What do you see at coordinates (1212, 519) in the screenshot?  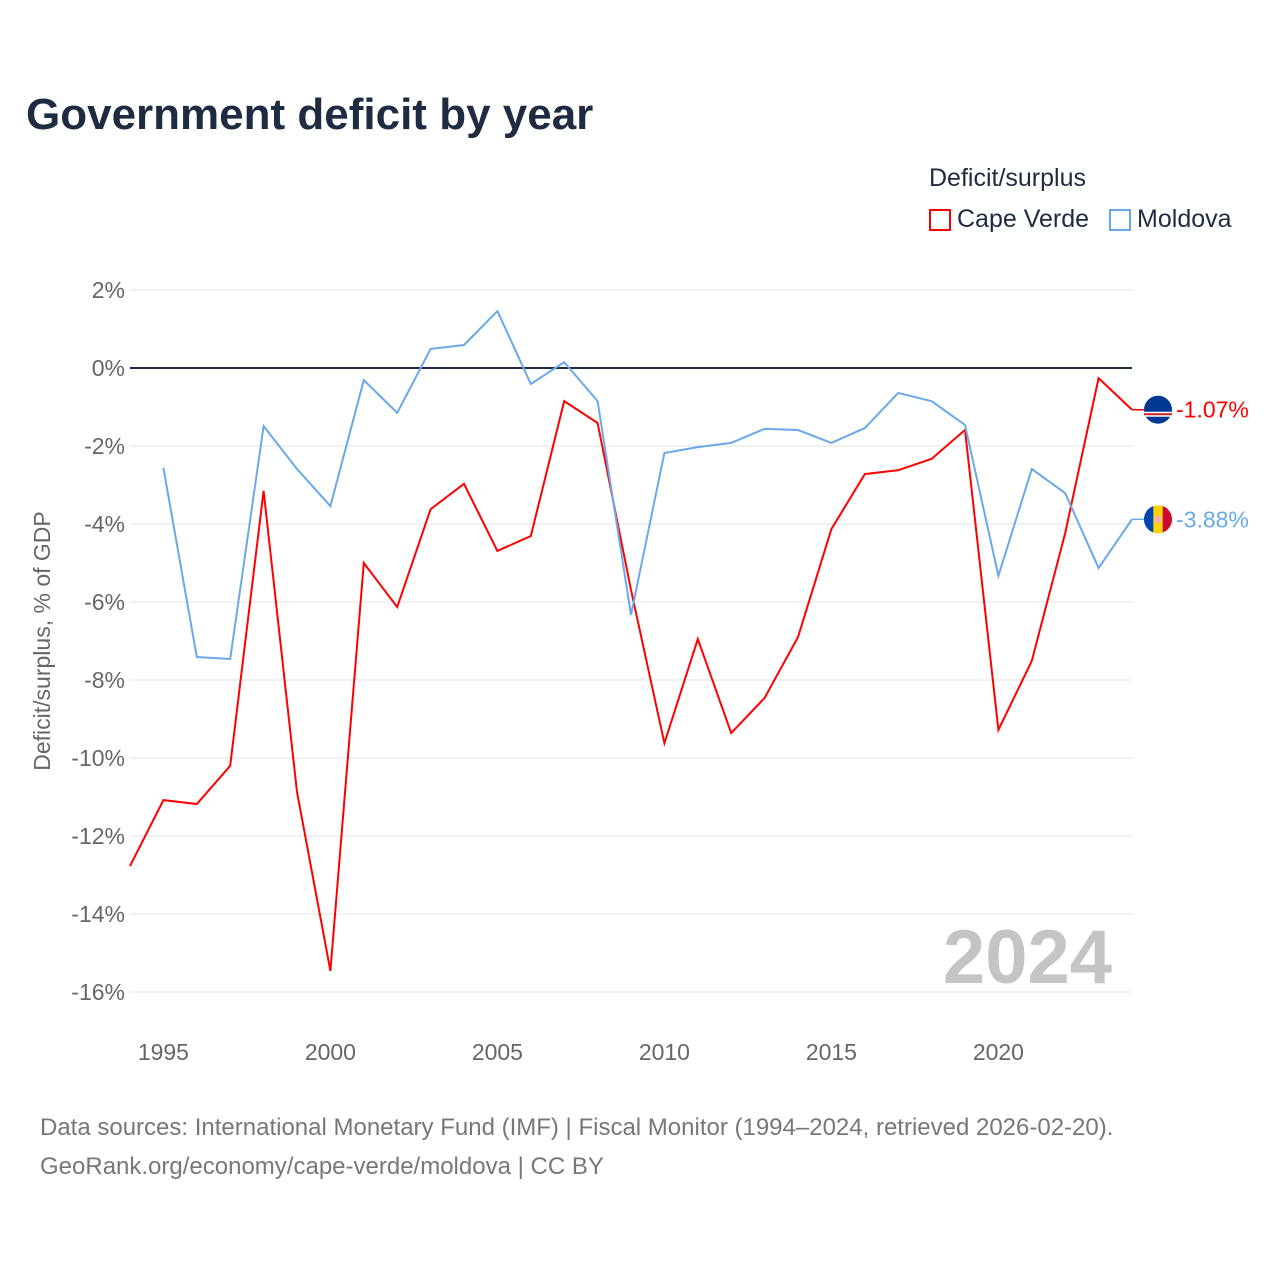 I see `end-value-label: -3.88%` at bounding box center [1212, 519].